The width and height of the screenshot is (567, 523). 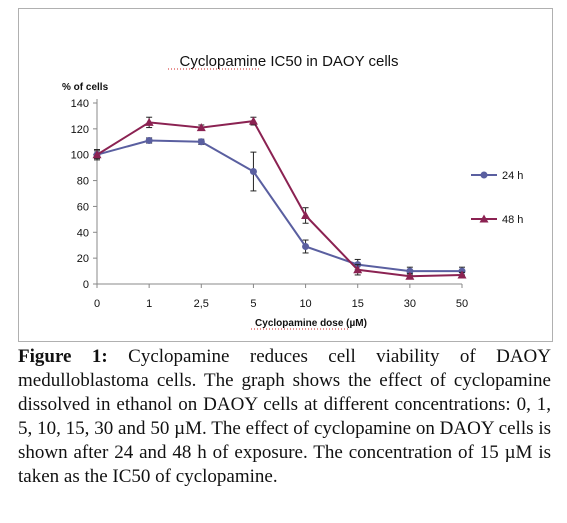 What do you see at coordinates (80, 130) in the screenshot?
I see `y-tick-label: 120` at bounding box center [80, 130].